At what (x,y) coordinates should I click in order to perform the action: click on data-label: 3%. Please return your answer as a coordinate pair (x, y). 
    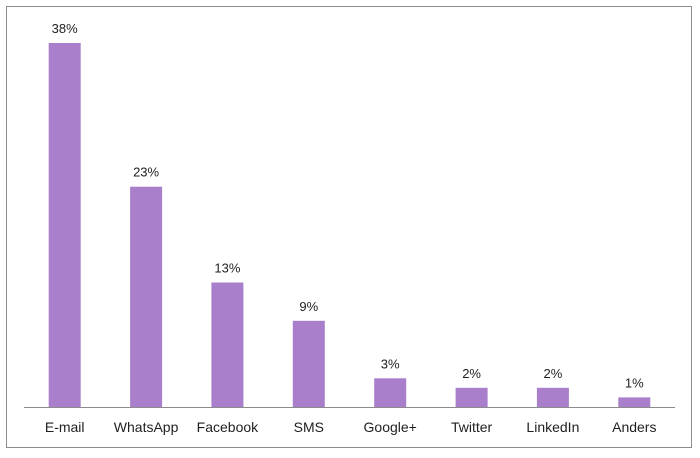
    Looking at the image, I should click on (390, 363).